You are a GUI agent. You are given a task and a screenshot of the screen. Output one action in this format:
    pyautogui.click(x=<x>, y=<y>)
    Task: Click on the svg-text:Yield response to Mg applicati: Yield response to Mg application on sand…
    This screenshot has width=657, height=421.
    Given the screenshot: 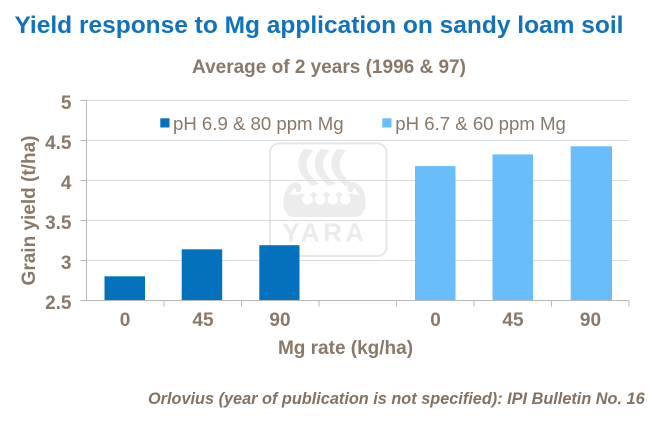 What is the action you would take?
    pyautogui.click(x=319, y=25)
    